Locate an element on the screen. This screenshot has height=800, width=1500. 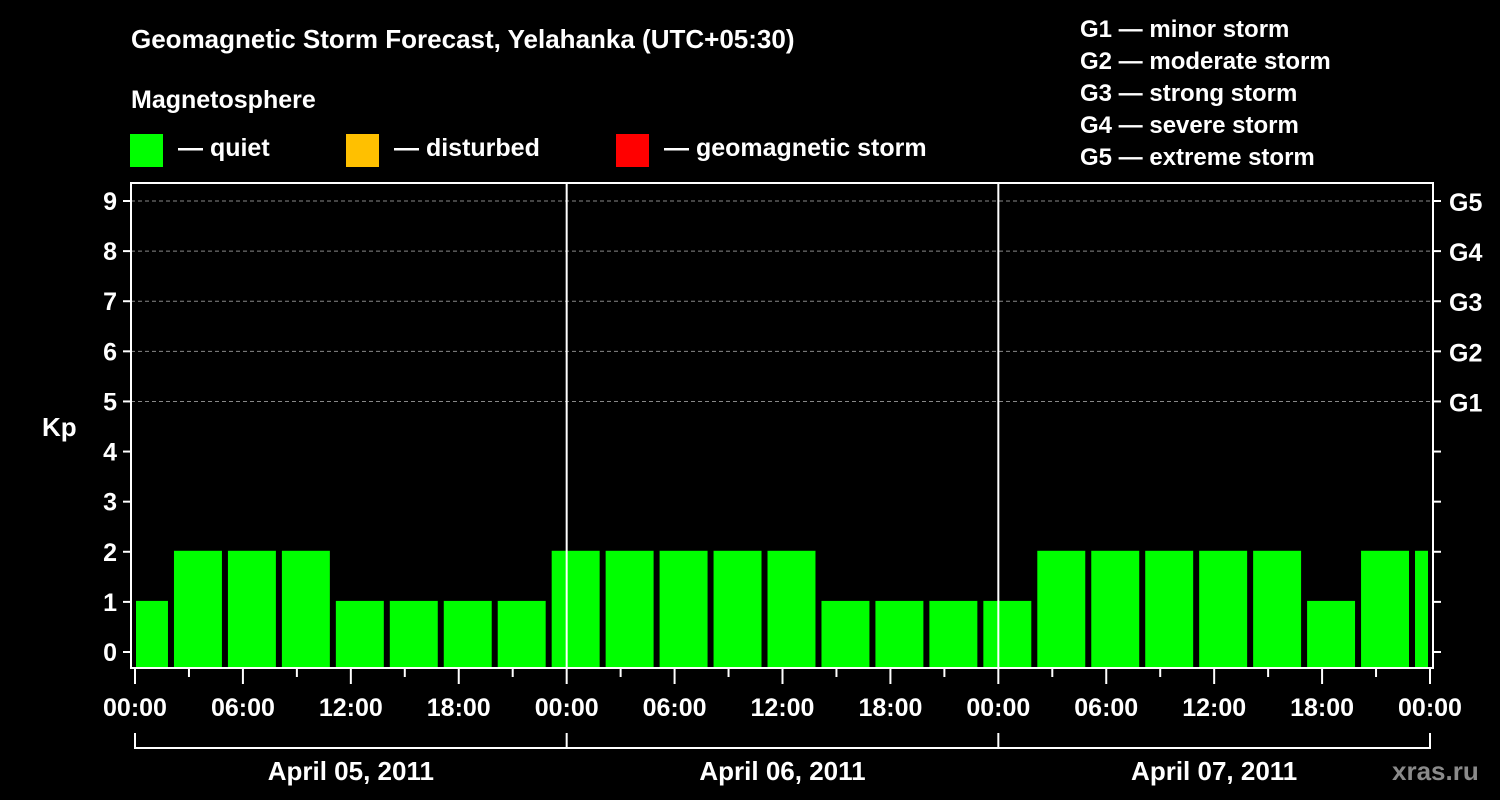
y-tick-label: 7 is located at coordinates (110, 302).